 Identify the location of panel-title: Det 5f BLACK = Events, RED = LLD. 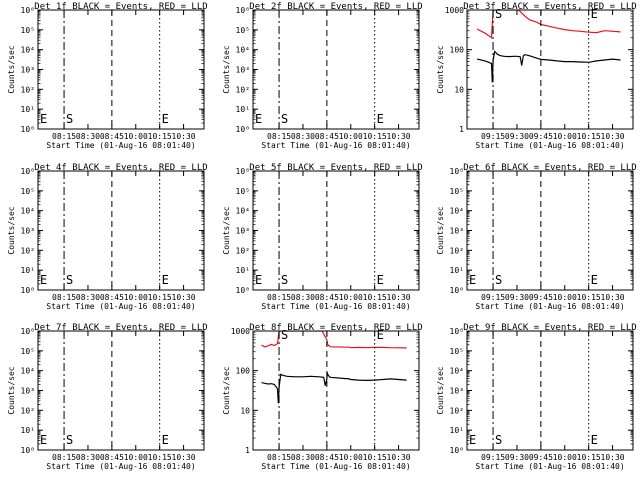
(335, 168).